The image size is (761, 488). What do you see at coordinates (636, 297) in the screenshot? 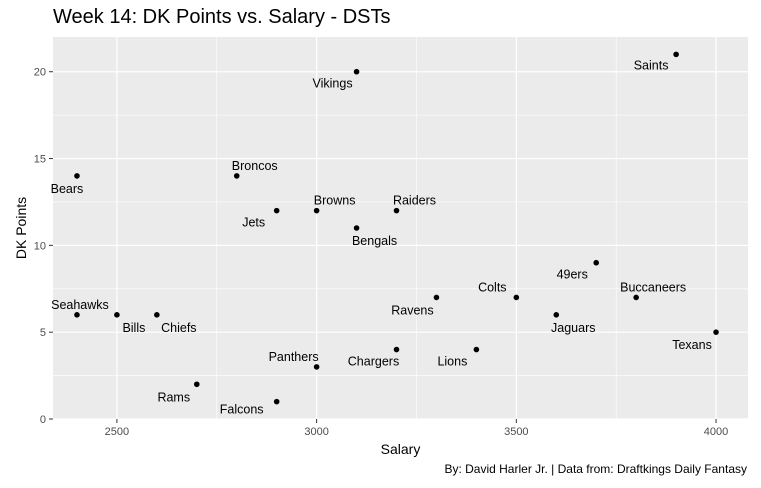
I see `point-buccaneers` at bounding box center [636, 297].